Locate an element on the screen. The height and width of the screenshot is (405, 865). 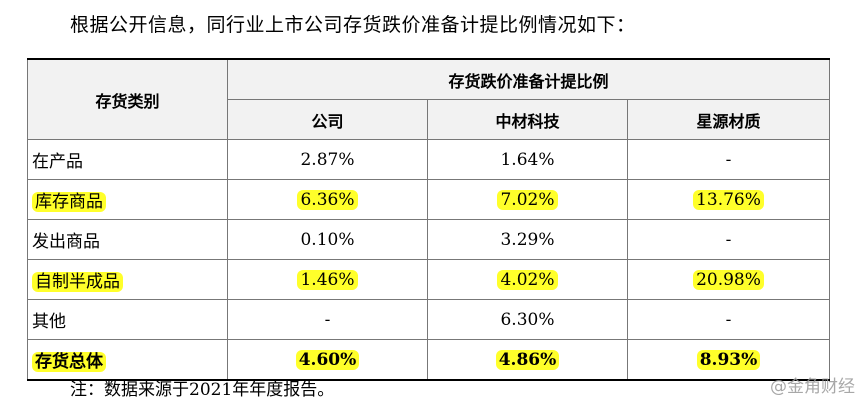
source-note: 注：数据来源于2021年年度报告。 is located at coordinates (202, 390).